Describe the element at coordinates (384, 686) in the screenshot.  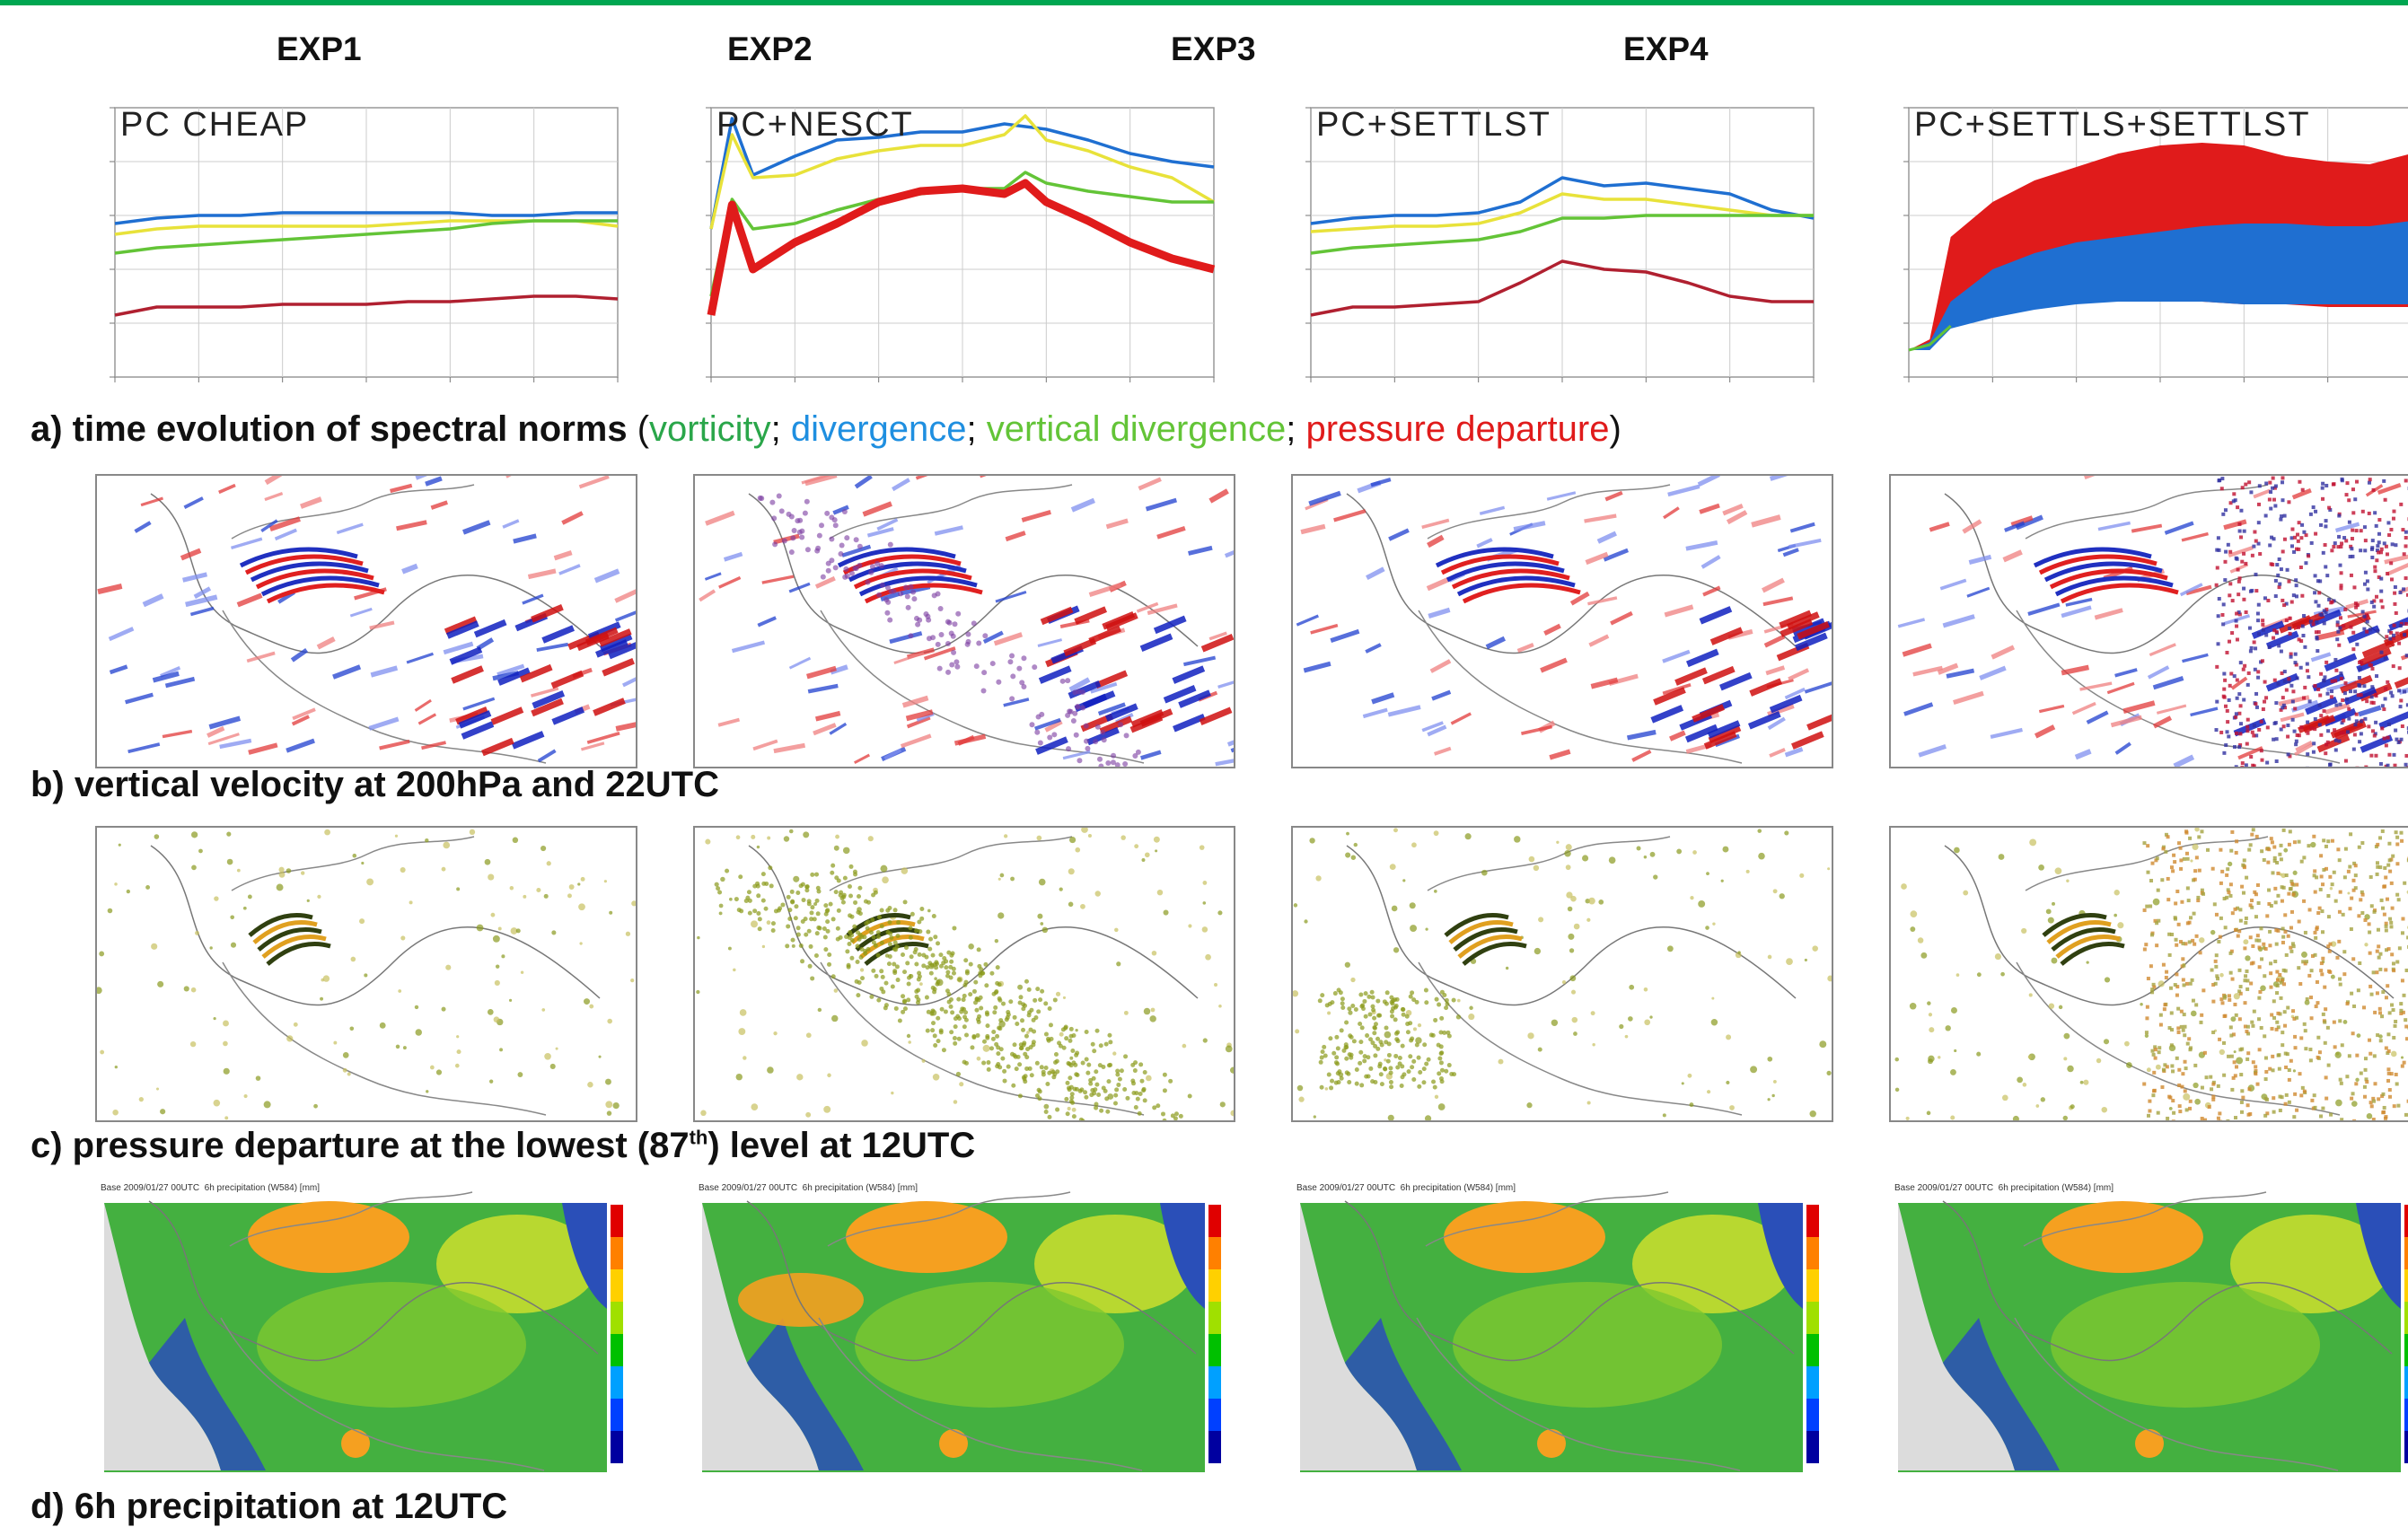
I see `country-border` at that location.